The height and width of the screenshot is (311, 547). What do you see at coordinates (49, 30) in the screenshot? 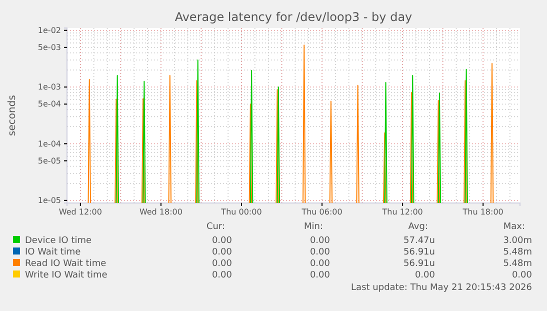
I see `y-tick-label: 1e-02` at bounding box center [49, 30].